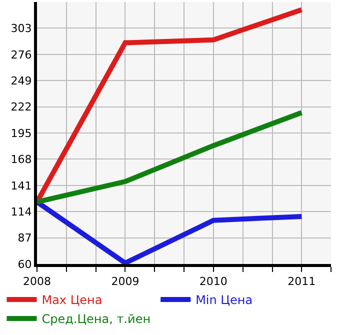 This screenshot has width=345, height=335. What do you see at coordinates (72, 300) in the screenshot?
I see `legend-label: Max Цена` at bounding box center [72, 300].